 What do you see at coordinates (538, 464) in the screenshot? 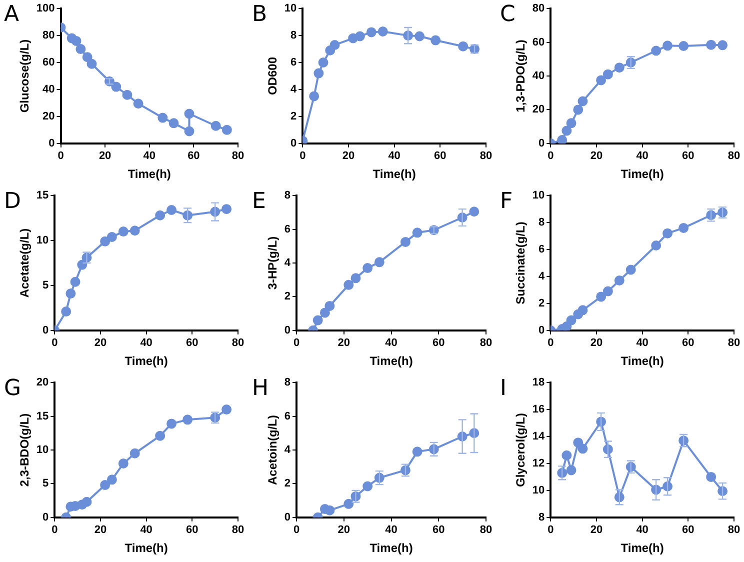
I see `y-tick-label: 12` at bounding box center [538, 464].